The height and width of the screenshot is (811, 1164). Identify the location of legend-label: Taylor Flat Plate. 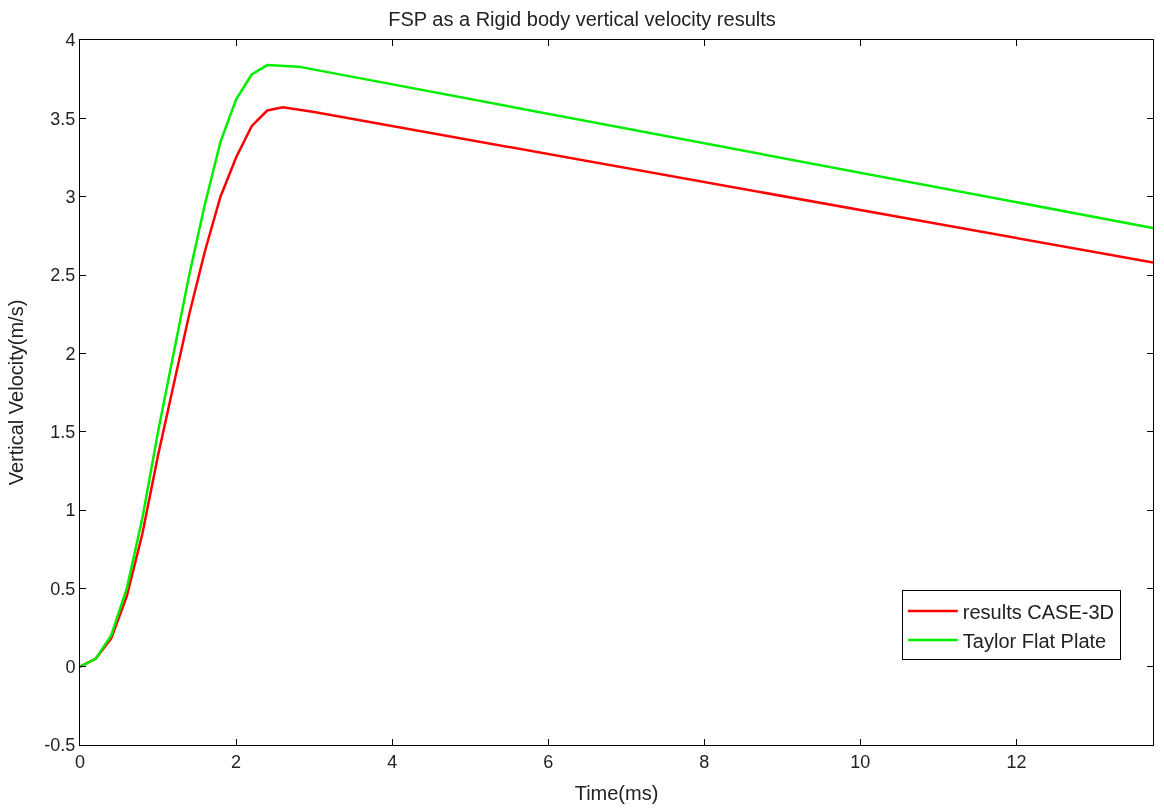
(1034, 640).